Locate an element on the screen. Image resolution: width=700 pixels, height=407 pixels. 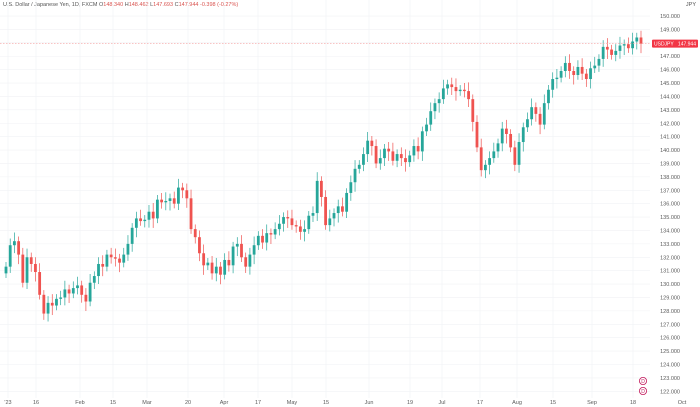
y-tick-label: 128.000 is located at coordinates (670, 312).